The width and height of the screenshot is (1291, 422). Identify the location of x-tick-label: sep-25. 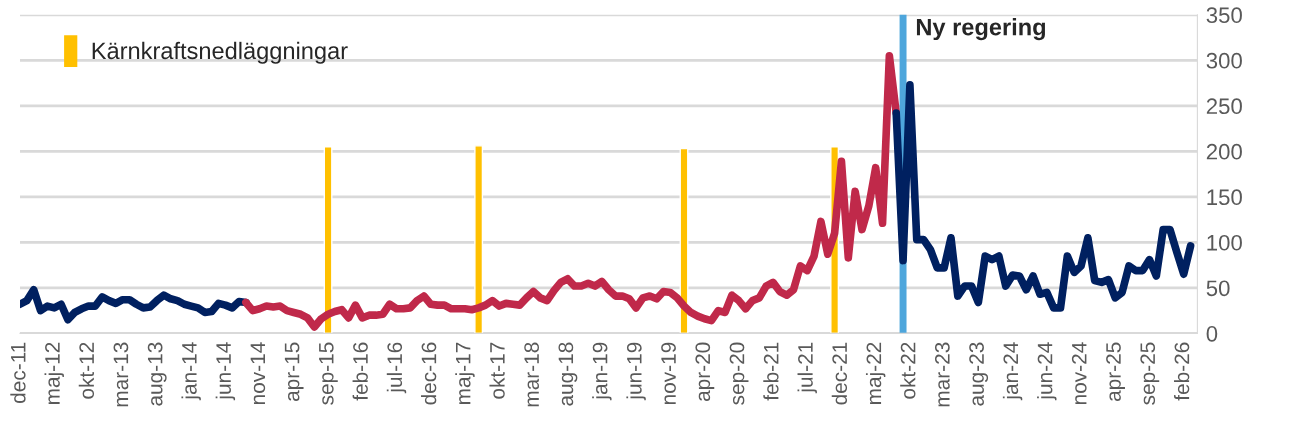
(1150, 373).